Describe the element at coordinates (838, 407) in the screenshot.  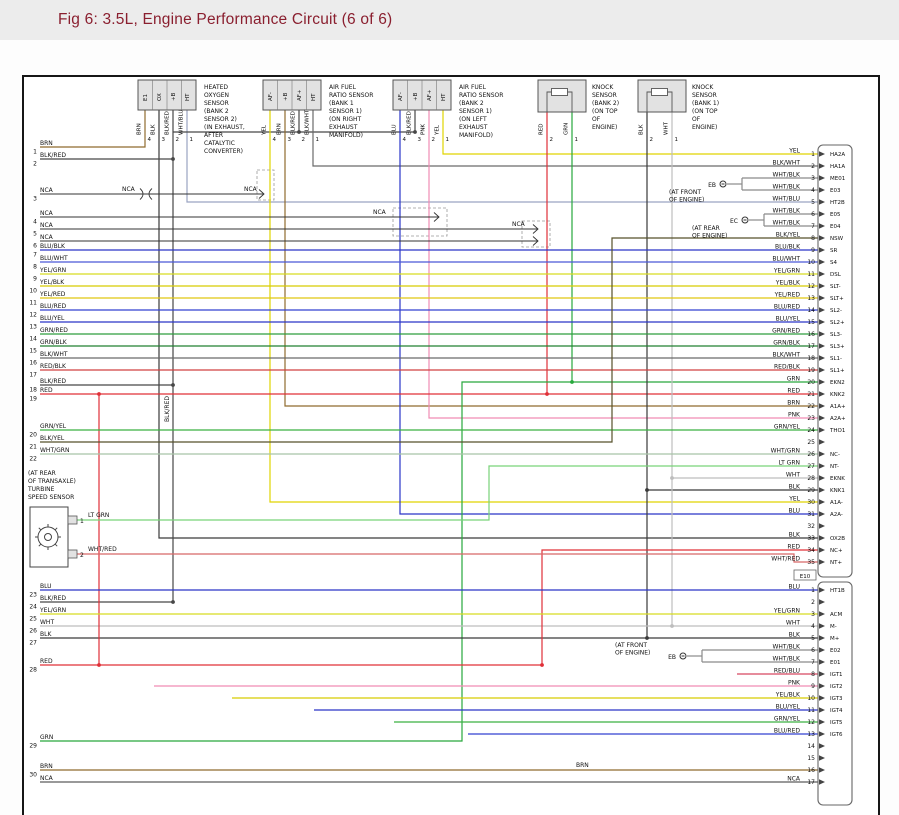
I see `ecm-pin-name: A1A+` at that location.